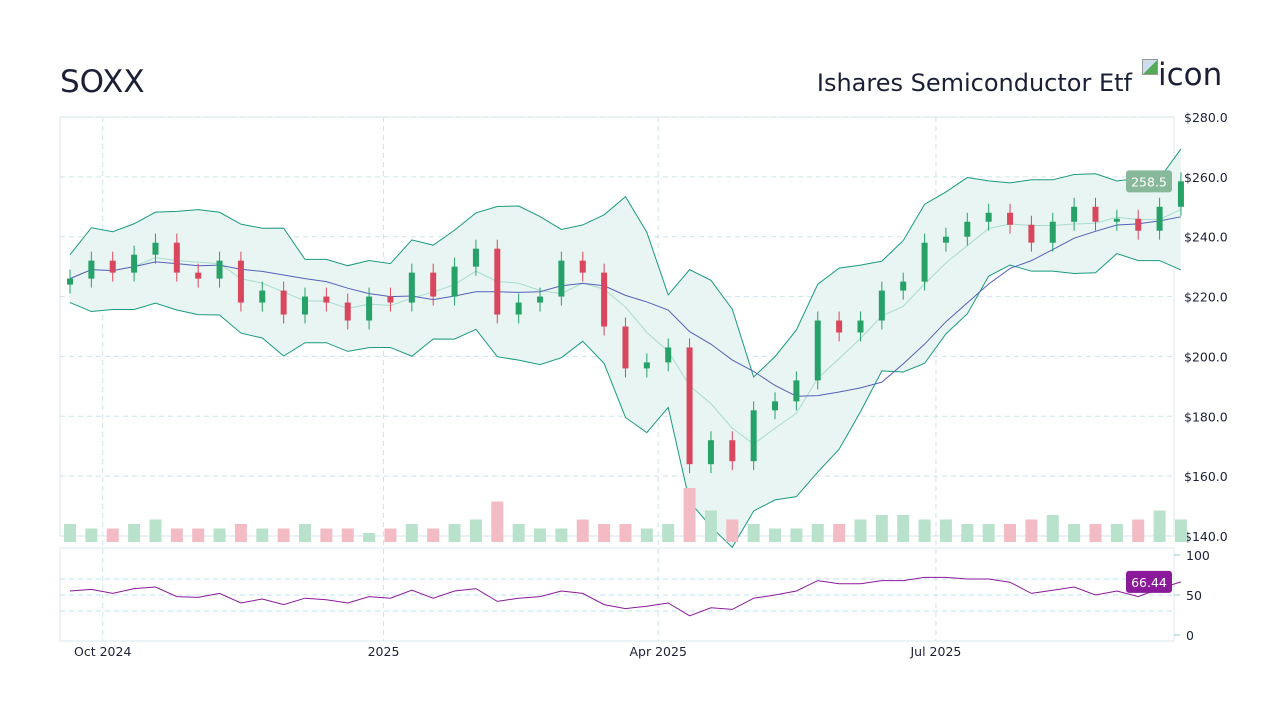 The image size is (1280, 720). What do you see at coordinates (1206, 297) in the screenshot?
I see `y-tick-label: $220.0` at bounding box center [1206, 297].